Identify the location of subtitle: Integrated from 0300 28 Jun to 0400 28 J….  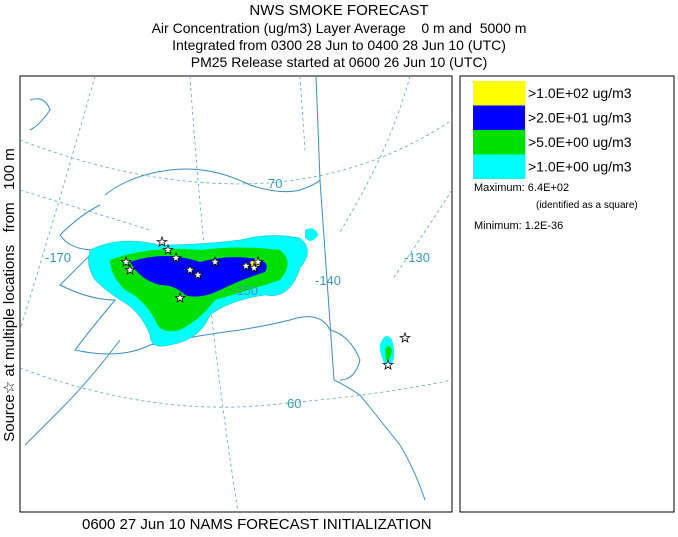
(339, 45).